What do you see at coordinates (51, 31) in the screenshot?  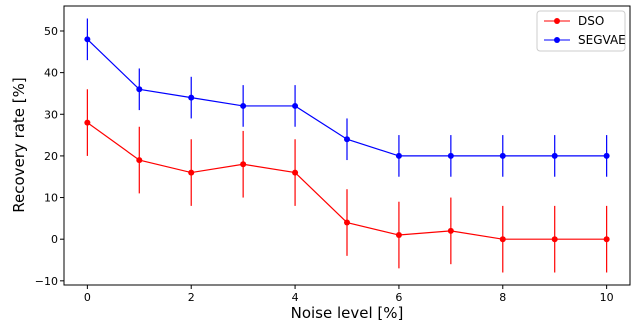 I see `y-tick-label: 50` at bounding box center [51, 31].